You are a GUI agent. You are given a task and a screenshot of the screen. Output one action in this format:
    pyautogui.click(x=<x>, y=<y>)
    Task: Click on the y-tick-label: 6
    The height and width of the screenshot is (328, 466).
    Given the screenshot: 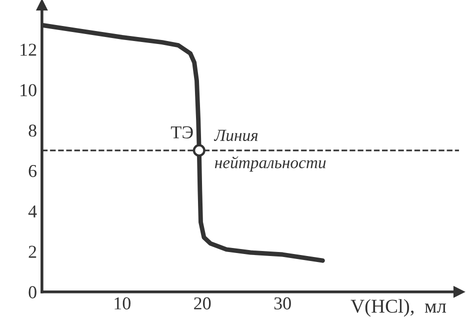 What is the action you would take?
    pyautogui.click(x=32, y=171)
    